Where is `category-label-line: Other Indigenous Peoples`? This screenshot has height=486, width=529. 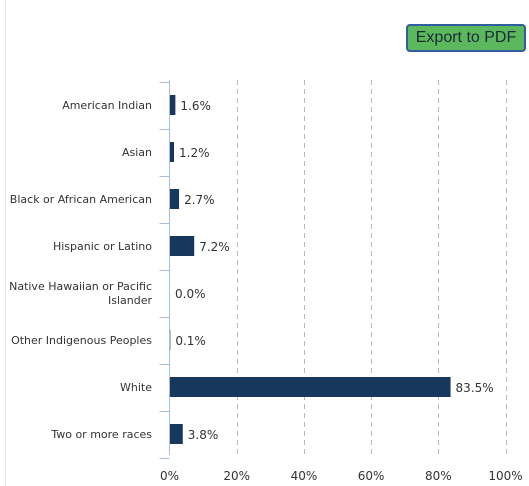
category-label-line: Other Indigenous Peoples is located at coordinates (81, 340).